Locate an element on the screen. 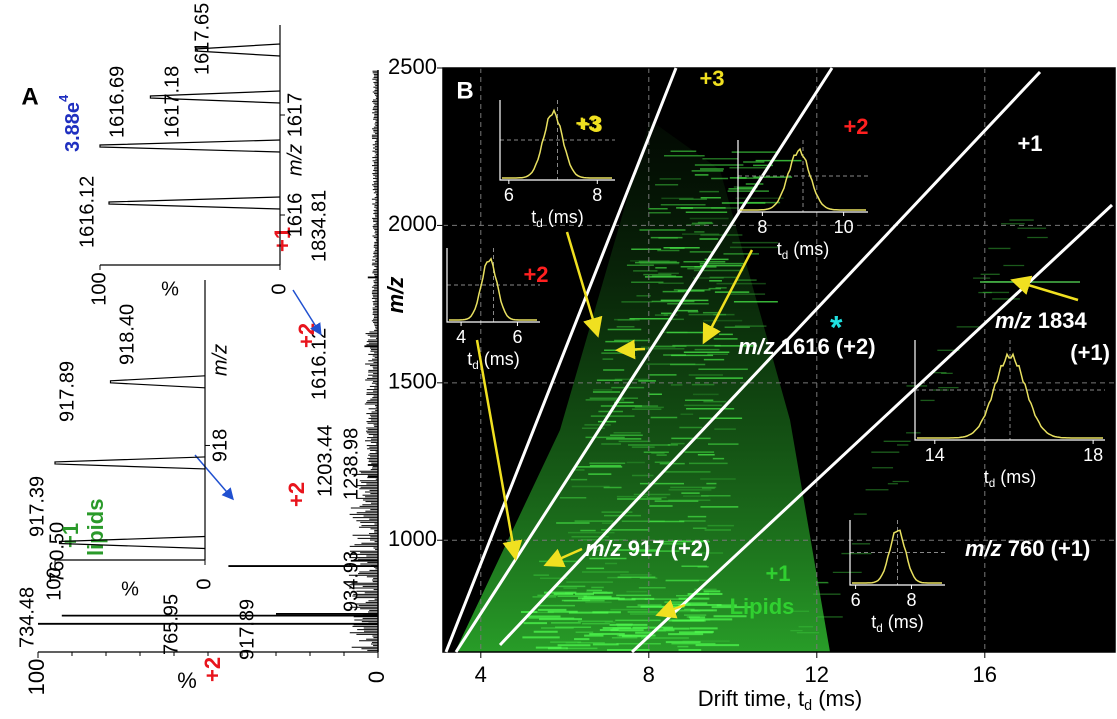 The image size is (1117, 719). peak-label: 918.40 is located at coordinates (127, 334).